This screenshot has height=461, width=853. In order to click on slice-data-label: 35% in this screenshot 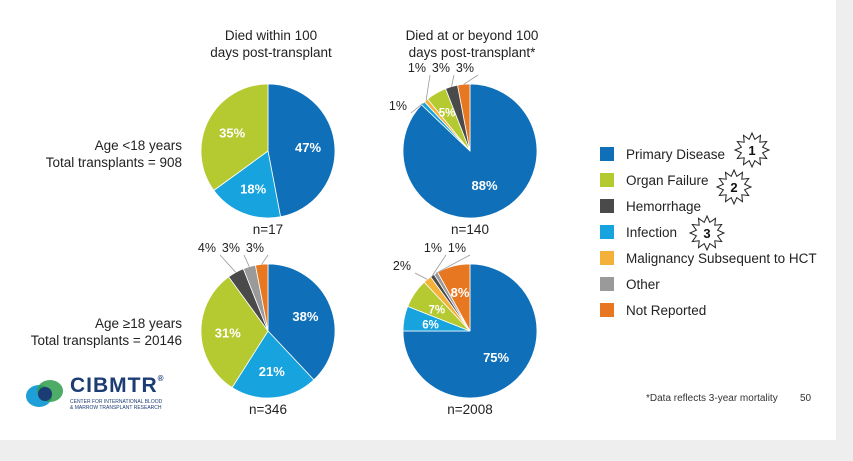, I will do `click(232, 133)`.